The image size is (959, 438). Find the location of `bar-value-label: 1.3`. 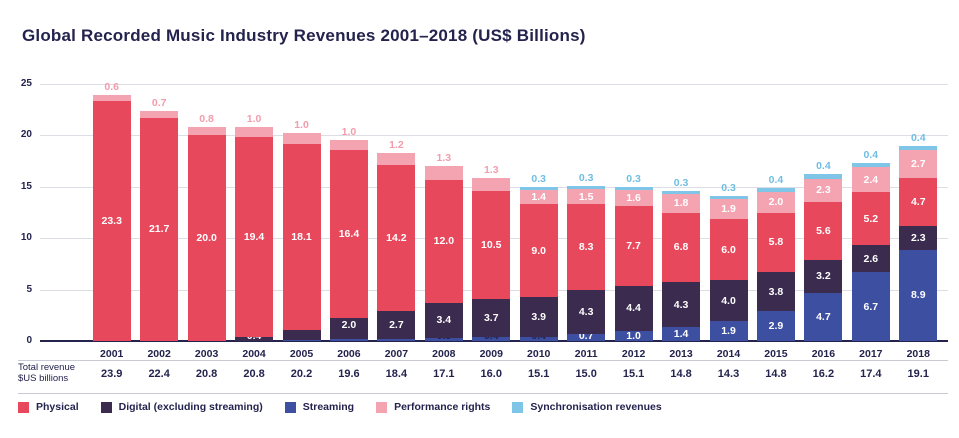

bar-value-label: 1.3 is located at coordinates (491, 169).